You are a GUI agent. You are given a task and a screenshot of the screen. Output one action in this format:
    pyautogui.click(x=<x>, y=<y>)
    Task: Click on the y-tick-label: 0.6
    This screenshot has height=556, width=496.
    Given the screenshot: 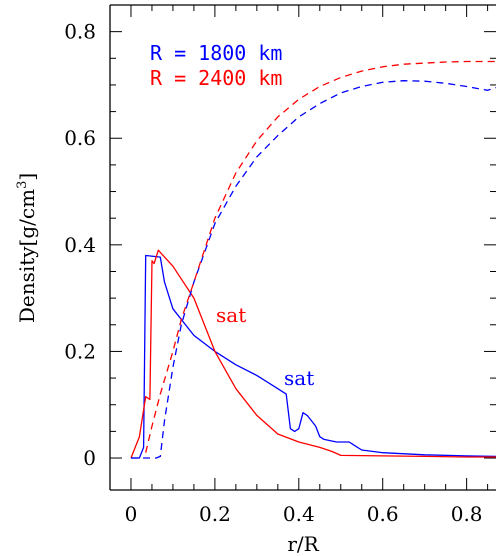 What is the action you would take?
    pyautogui.click(x=80, y=138)
    